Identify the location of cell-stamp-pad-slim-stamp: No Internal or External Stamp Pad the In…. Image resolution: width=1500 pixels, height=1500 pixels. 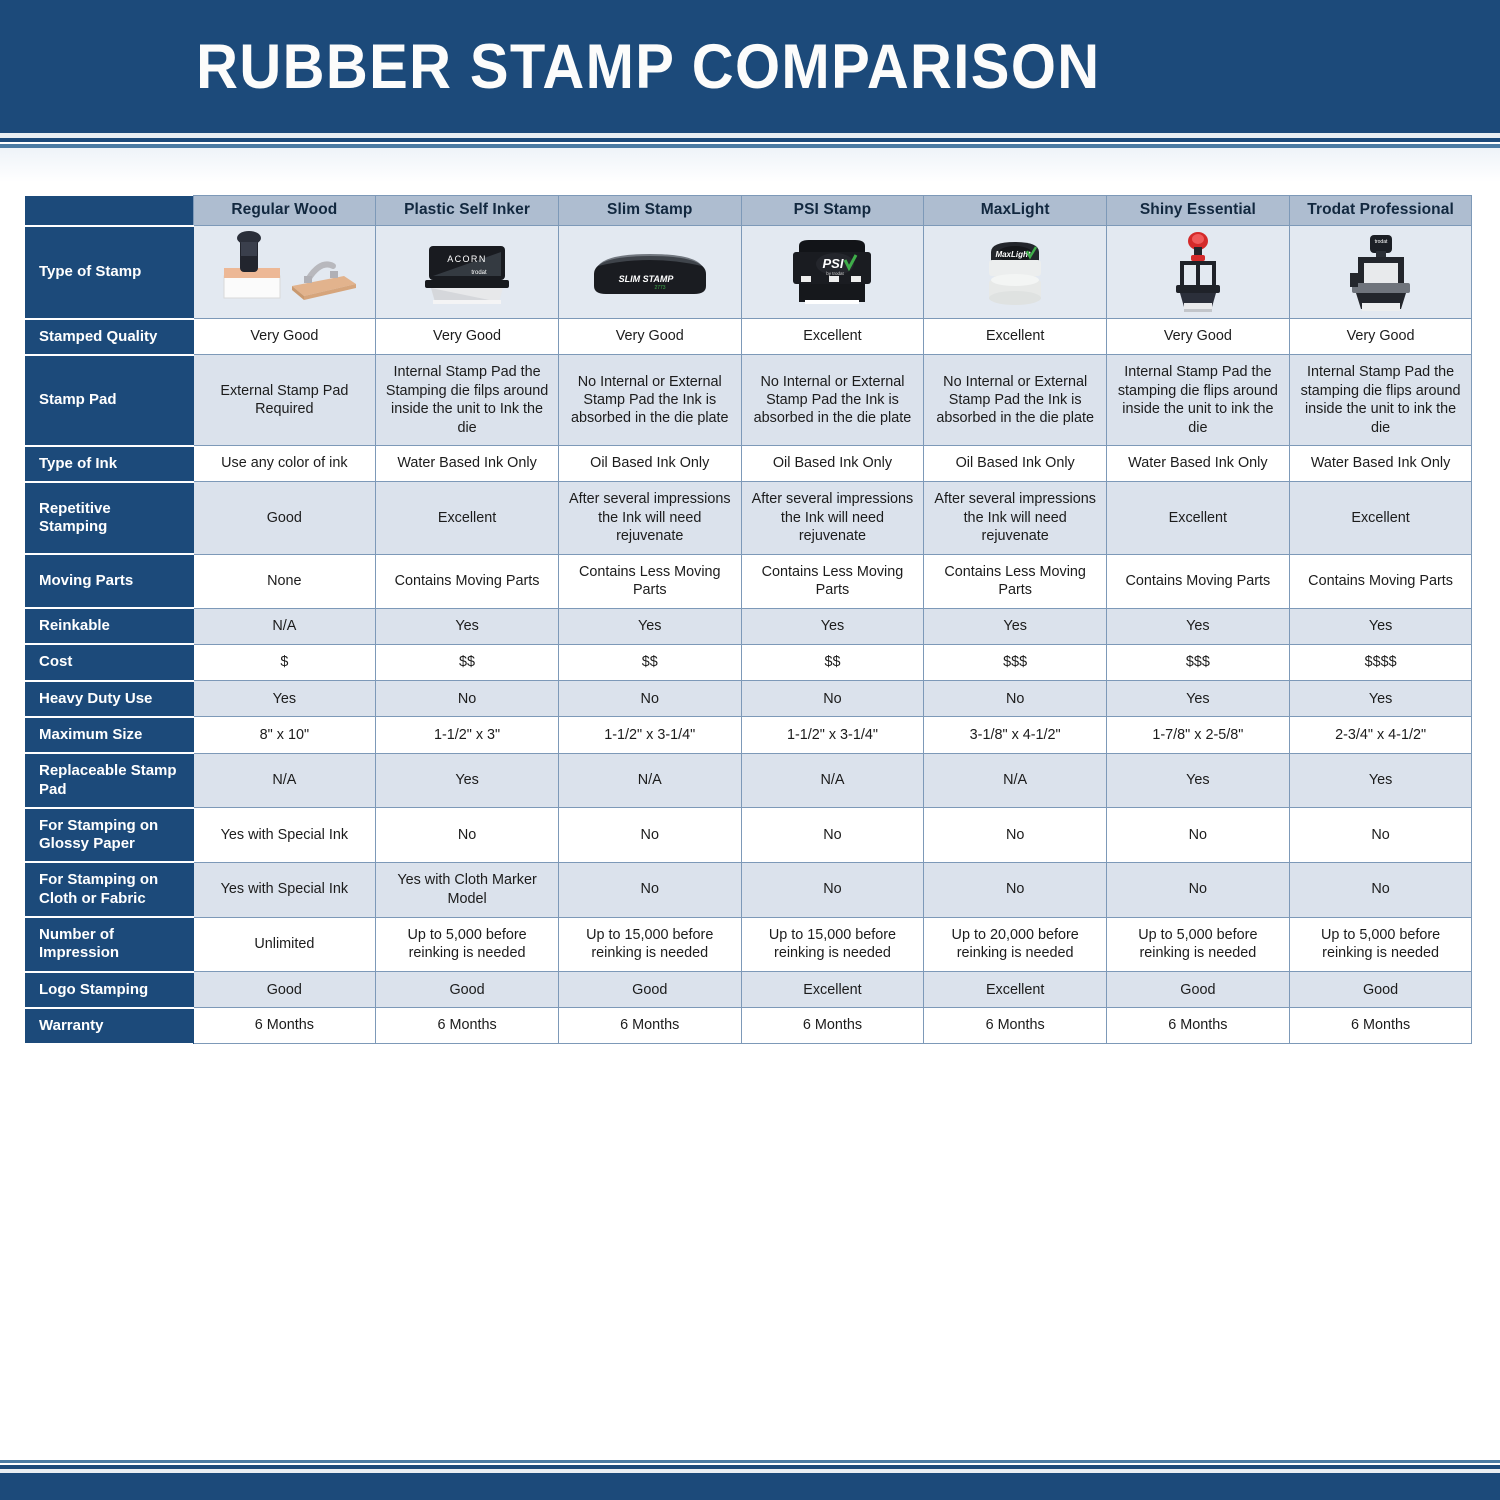
(649, 400).